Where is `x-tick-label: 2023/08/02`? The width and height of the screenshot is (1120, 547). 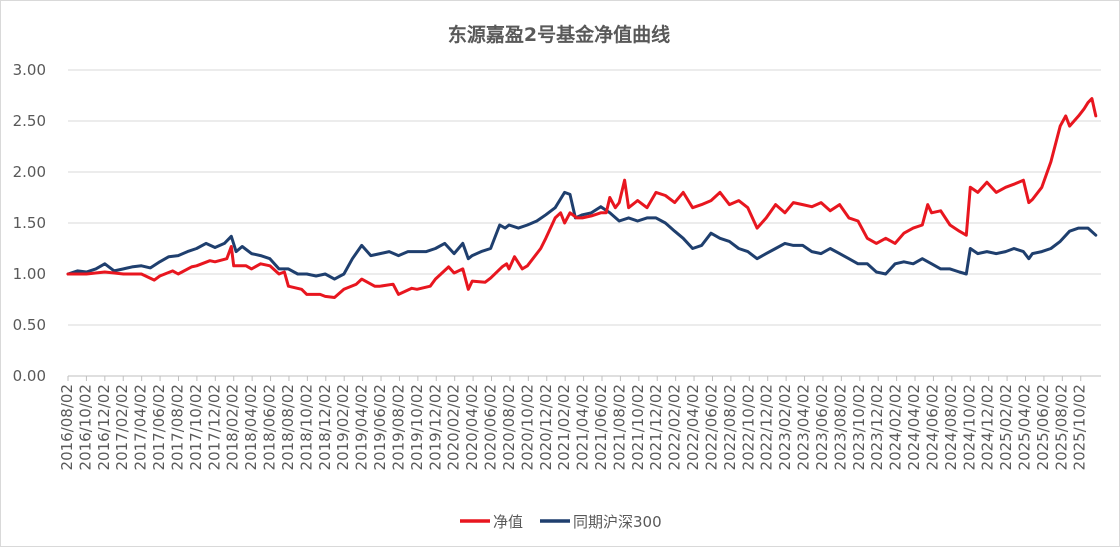
x-tick-label: 2023/08/02 is located at coordinates (840, 427).